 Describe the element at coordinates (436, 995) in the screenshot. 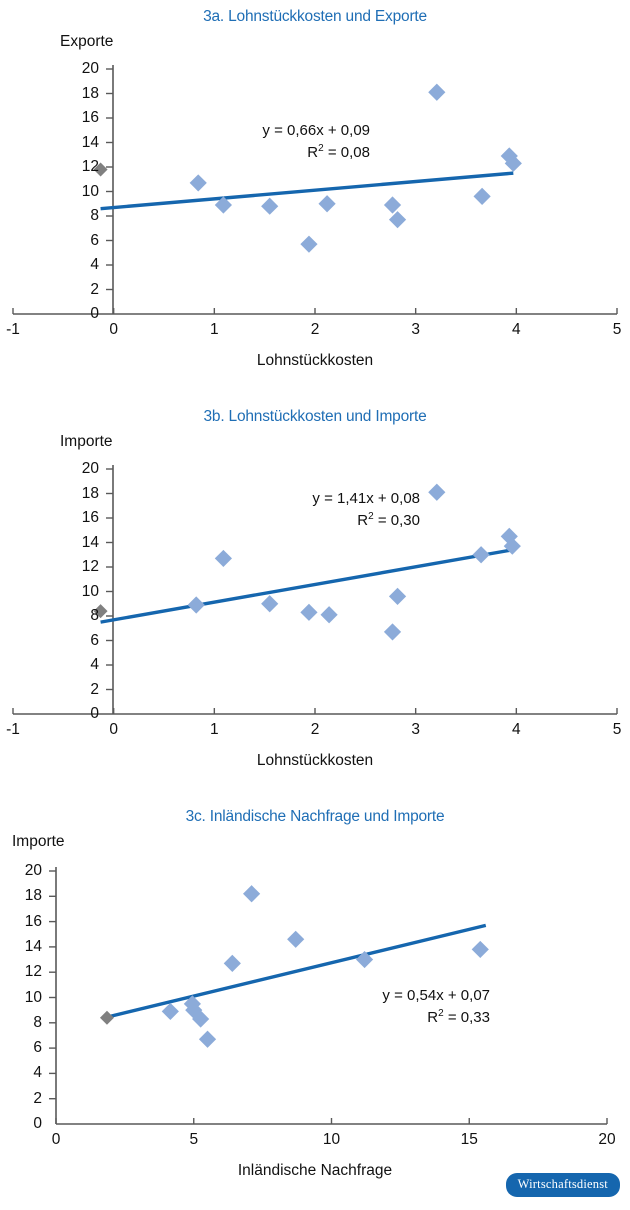

I see `regression-equation: y = 0,54x + 0,07` at that location.